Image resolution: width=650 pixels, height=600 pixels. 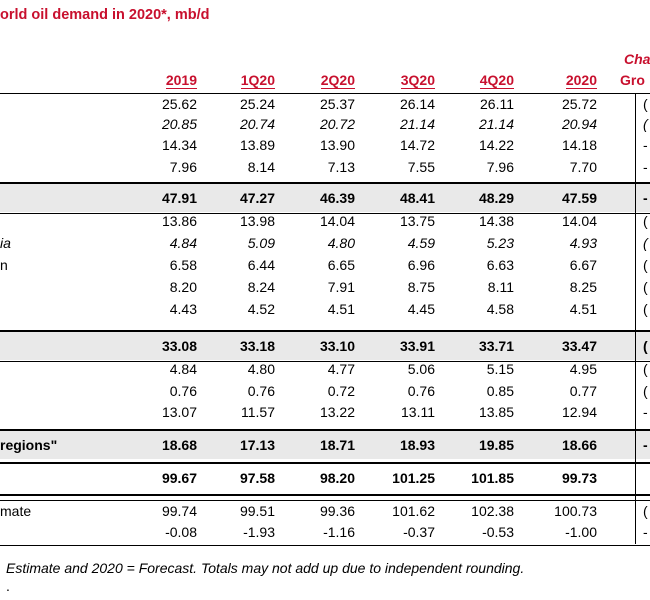 I want to click on table-cell: 14.04, so click(x=579, y=221).